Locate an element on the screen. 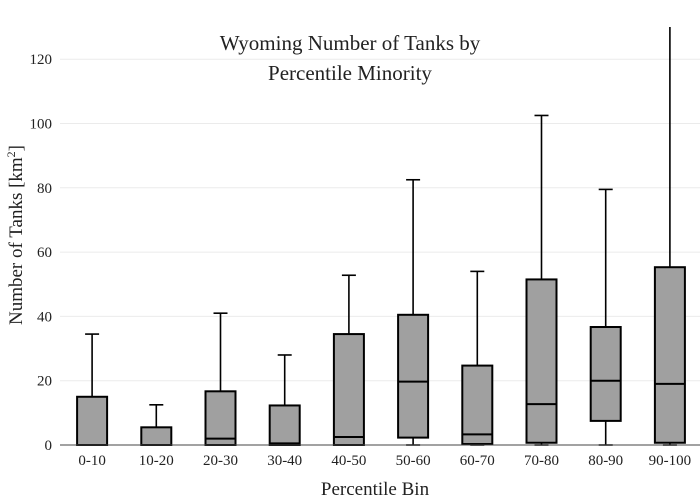 This screenshot has width=700, height=500. y-axis-ticks: 0 20 40 60 80 100 120 is located at coordinates (41, 253).